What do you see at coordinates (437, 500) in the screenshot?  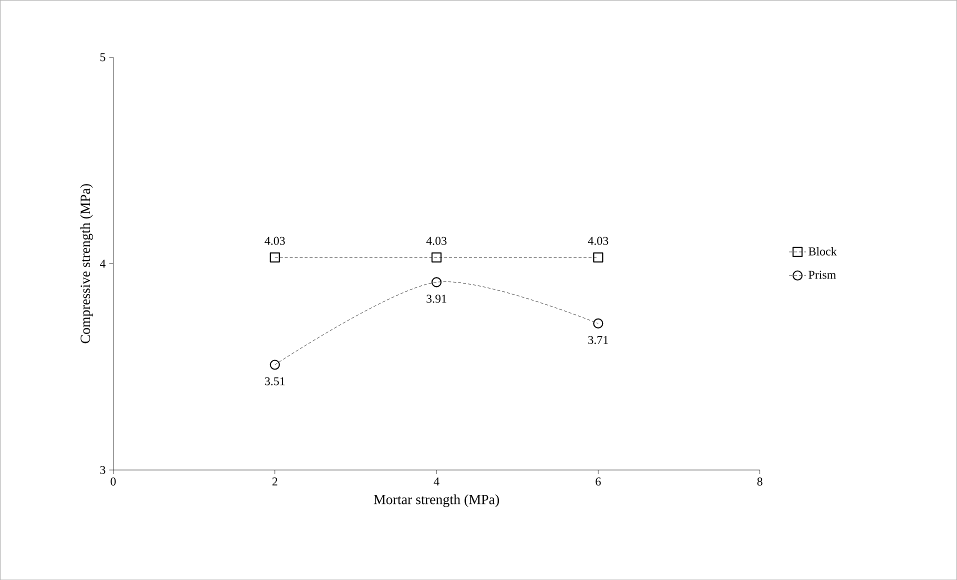 I see `x-axis-title: Mortar strength (MPa)` at bounding box center [437, 500].